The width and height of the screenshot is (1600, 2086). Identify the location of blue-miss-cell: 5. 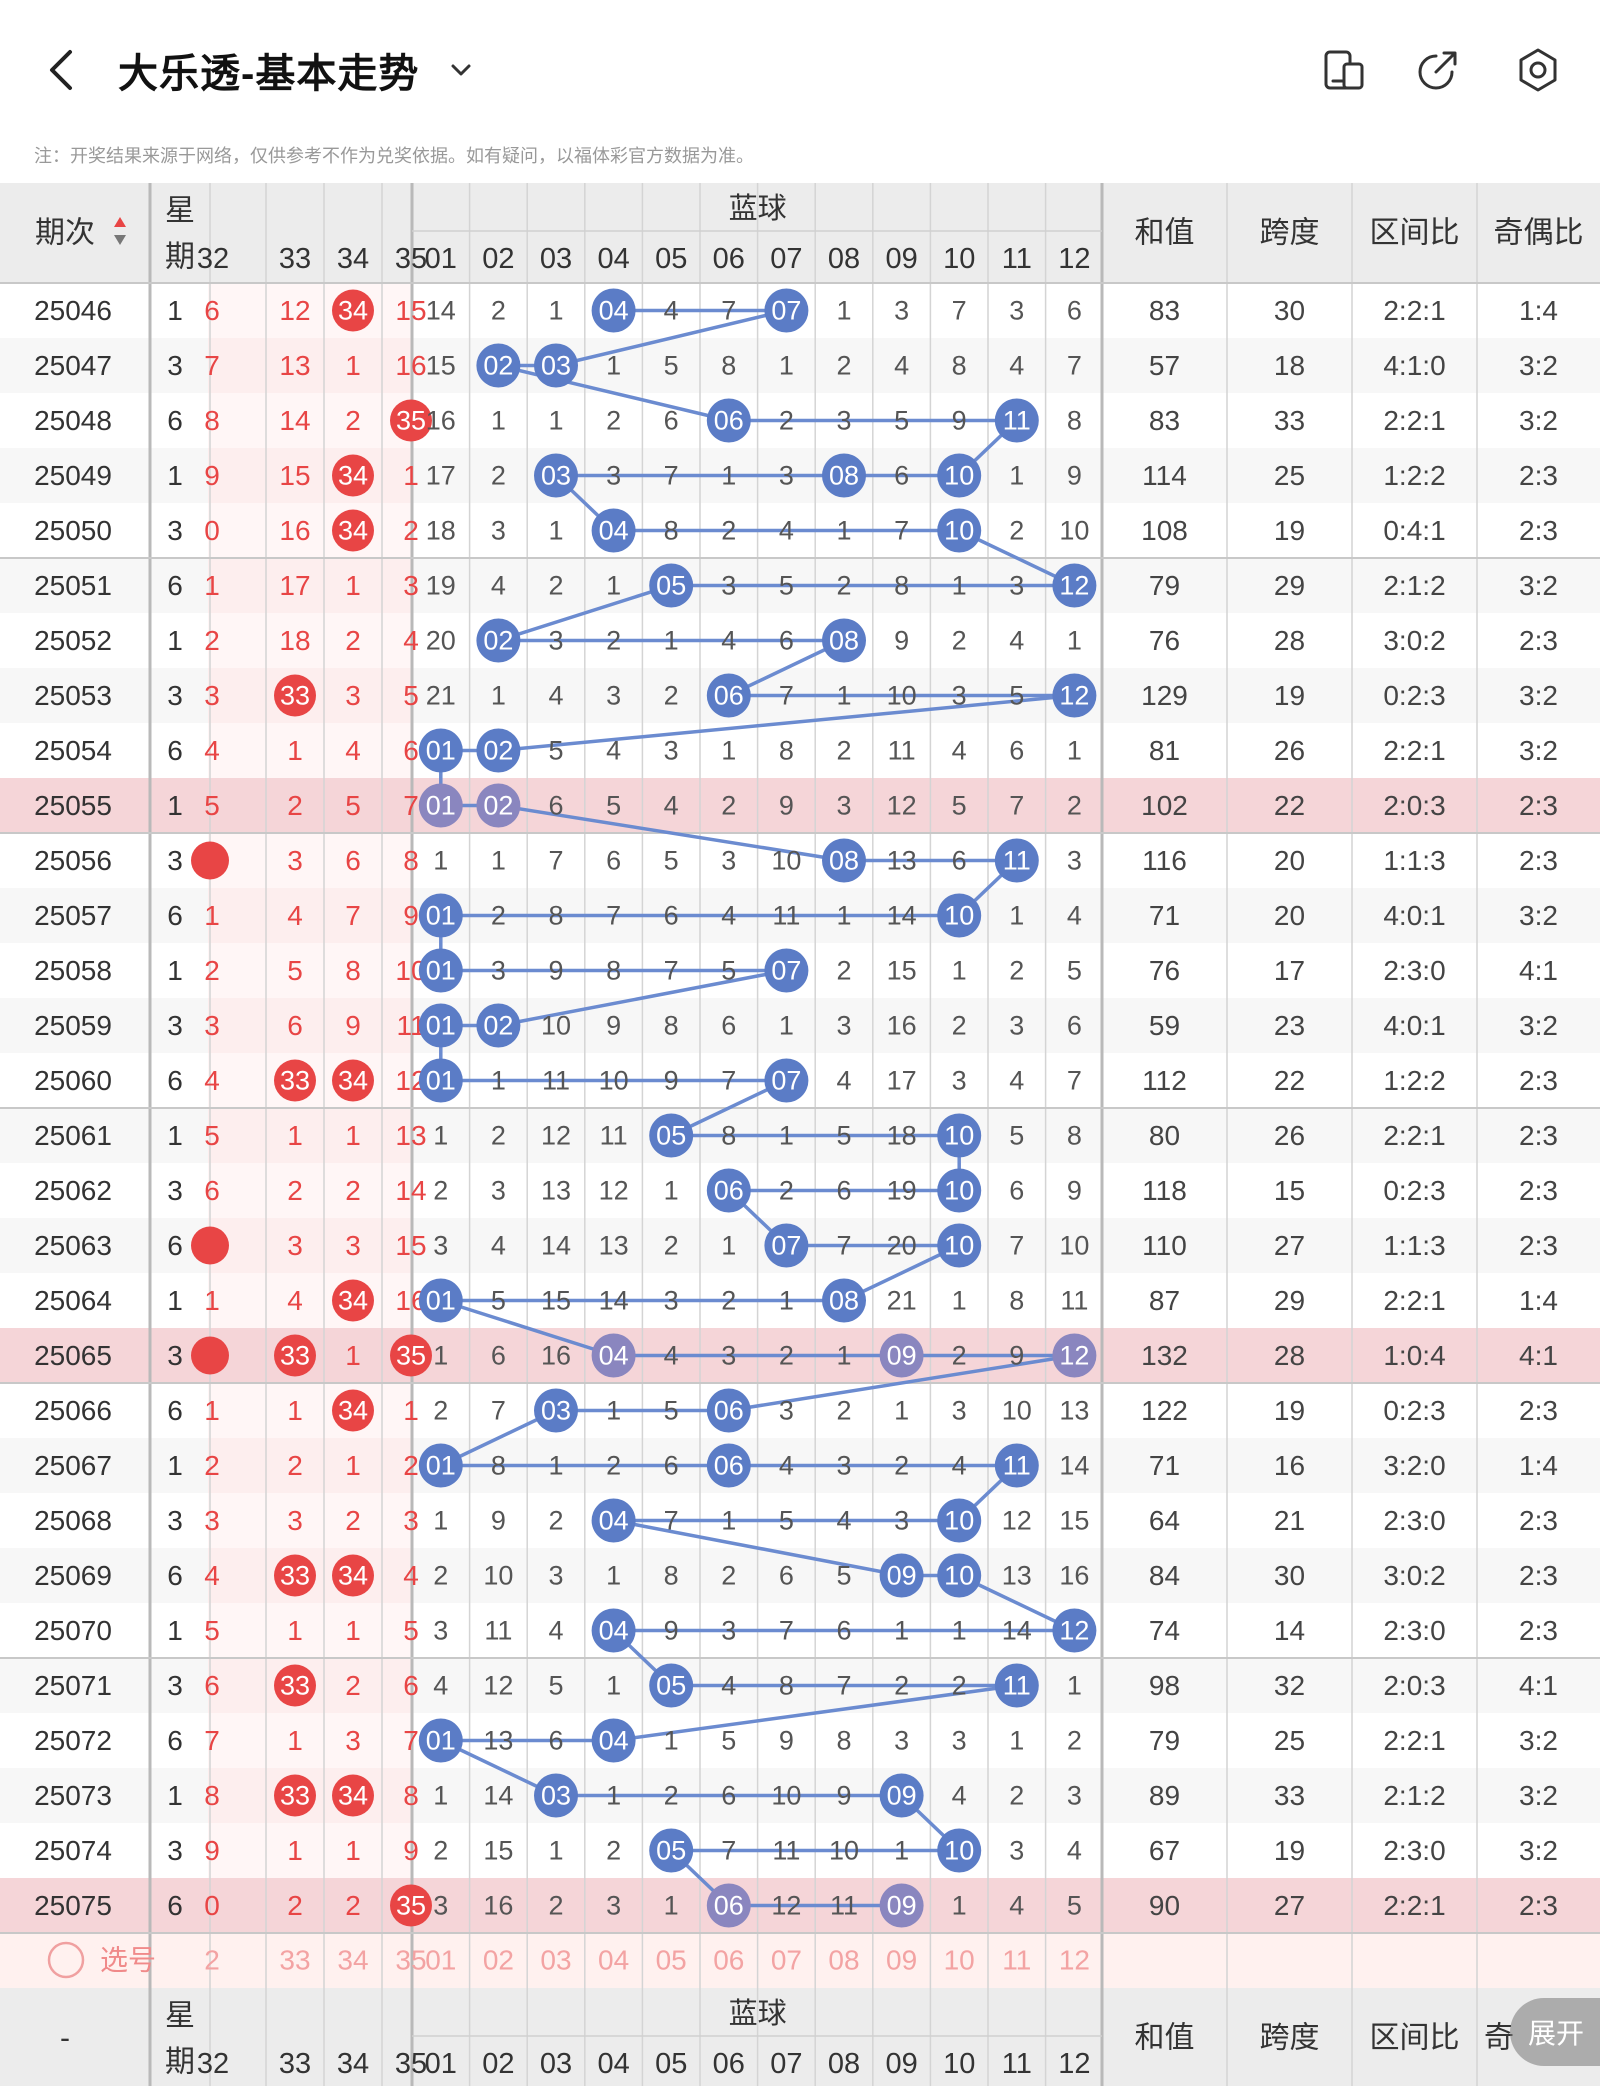
(555, 1686).